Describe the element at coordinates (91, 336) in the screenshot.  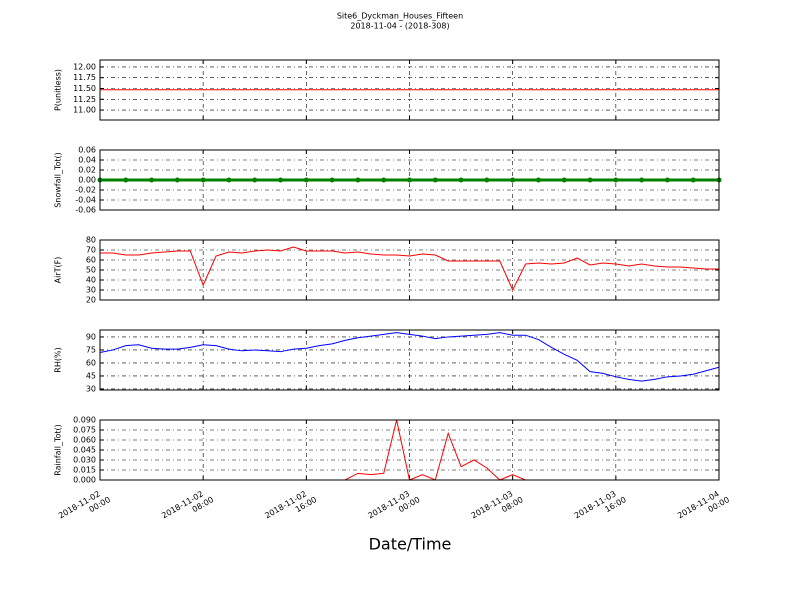
I see `y-tick-label: 90` at that location.